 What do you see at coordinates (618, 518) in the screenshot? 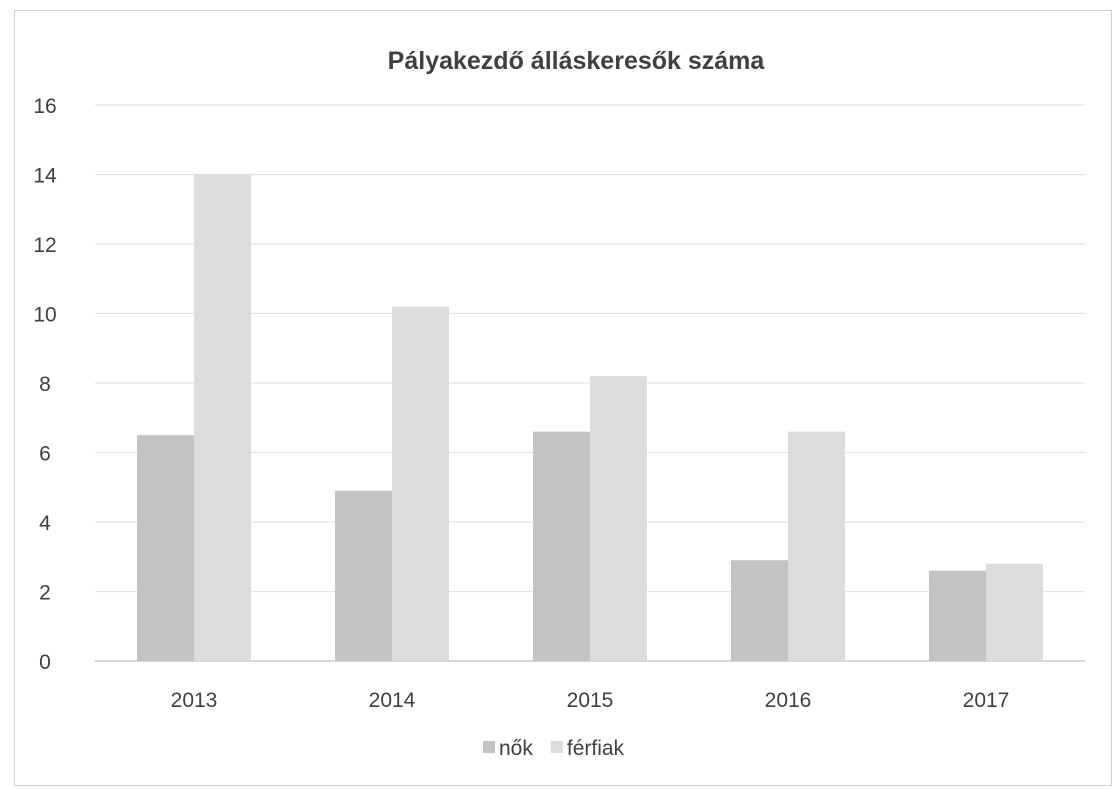
I see `bar-ferfiak-2015` at bounding box center [618, 518].